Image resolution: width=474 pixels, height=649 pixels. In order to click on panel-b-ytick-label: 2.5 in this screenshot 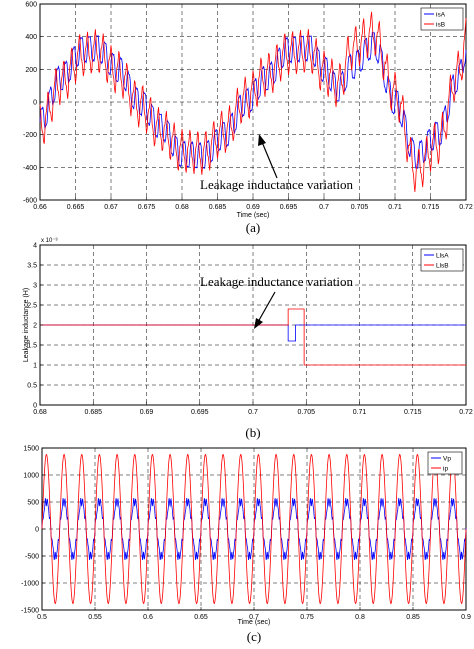, I will do `click(32, 306)`.